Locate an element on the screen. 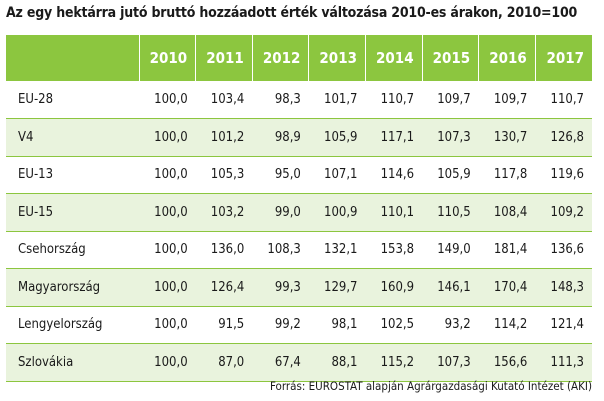  value-cell: 136,6 is located at coordinates (563, 250).